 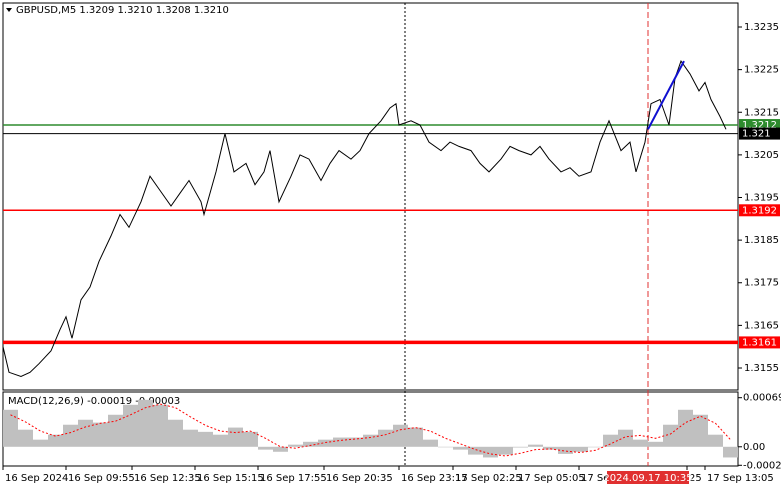 I want to click on y-tick-label: 1.3175, so click(x=761, y=283).